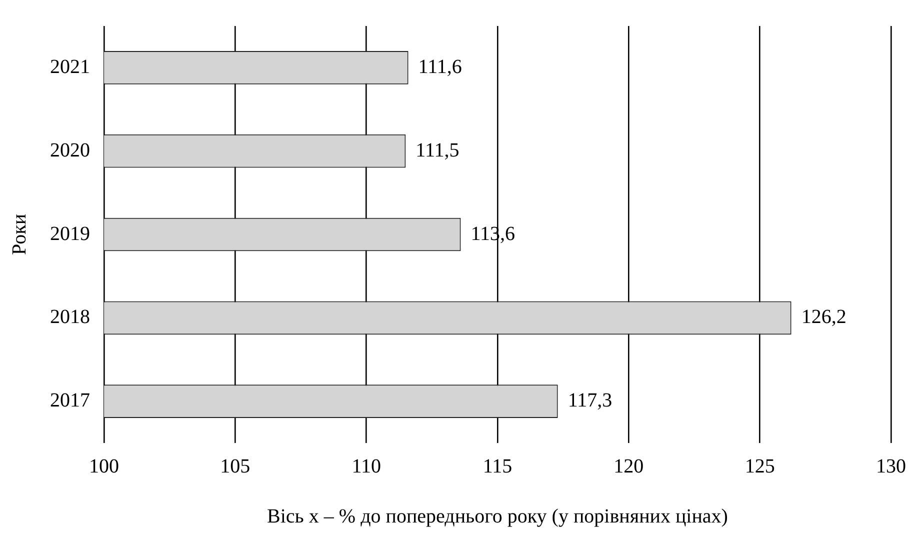  I want to click on x-tick-label: 100, so click(104, 466).